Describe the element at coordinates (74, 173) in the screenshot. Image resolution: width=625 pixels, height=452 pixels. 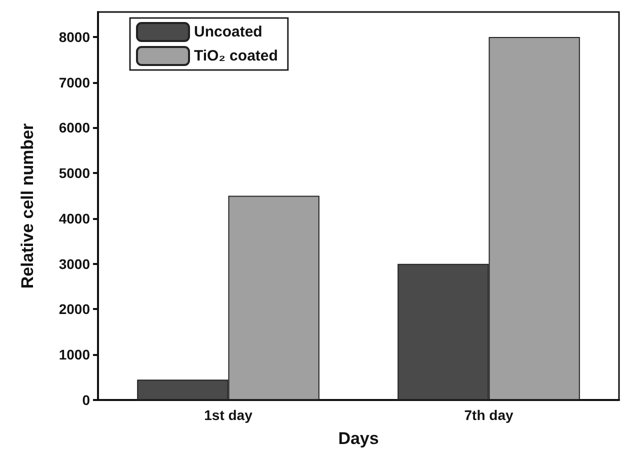
I see `y-tick-label: 5000` at that location.